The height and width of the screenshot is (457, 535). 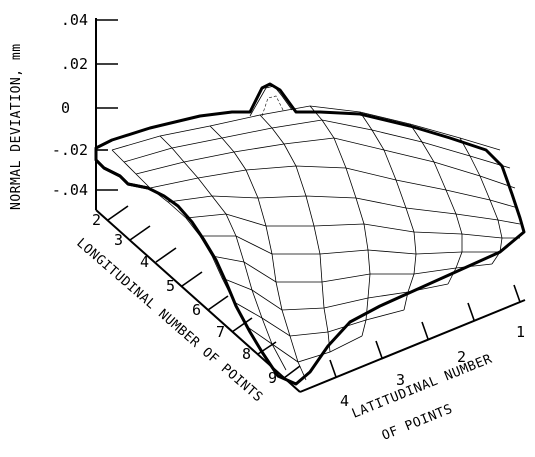 I want to click on z-tick-label: -.04, so click(x=70, y=190).